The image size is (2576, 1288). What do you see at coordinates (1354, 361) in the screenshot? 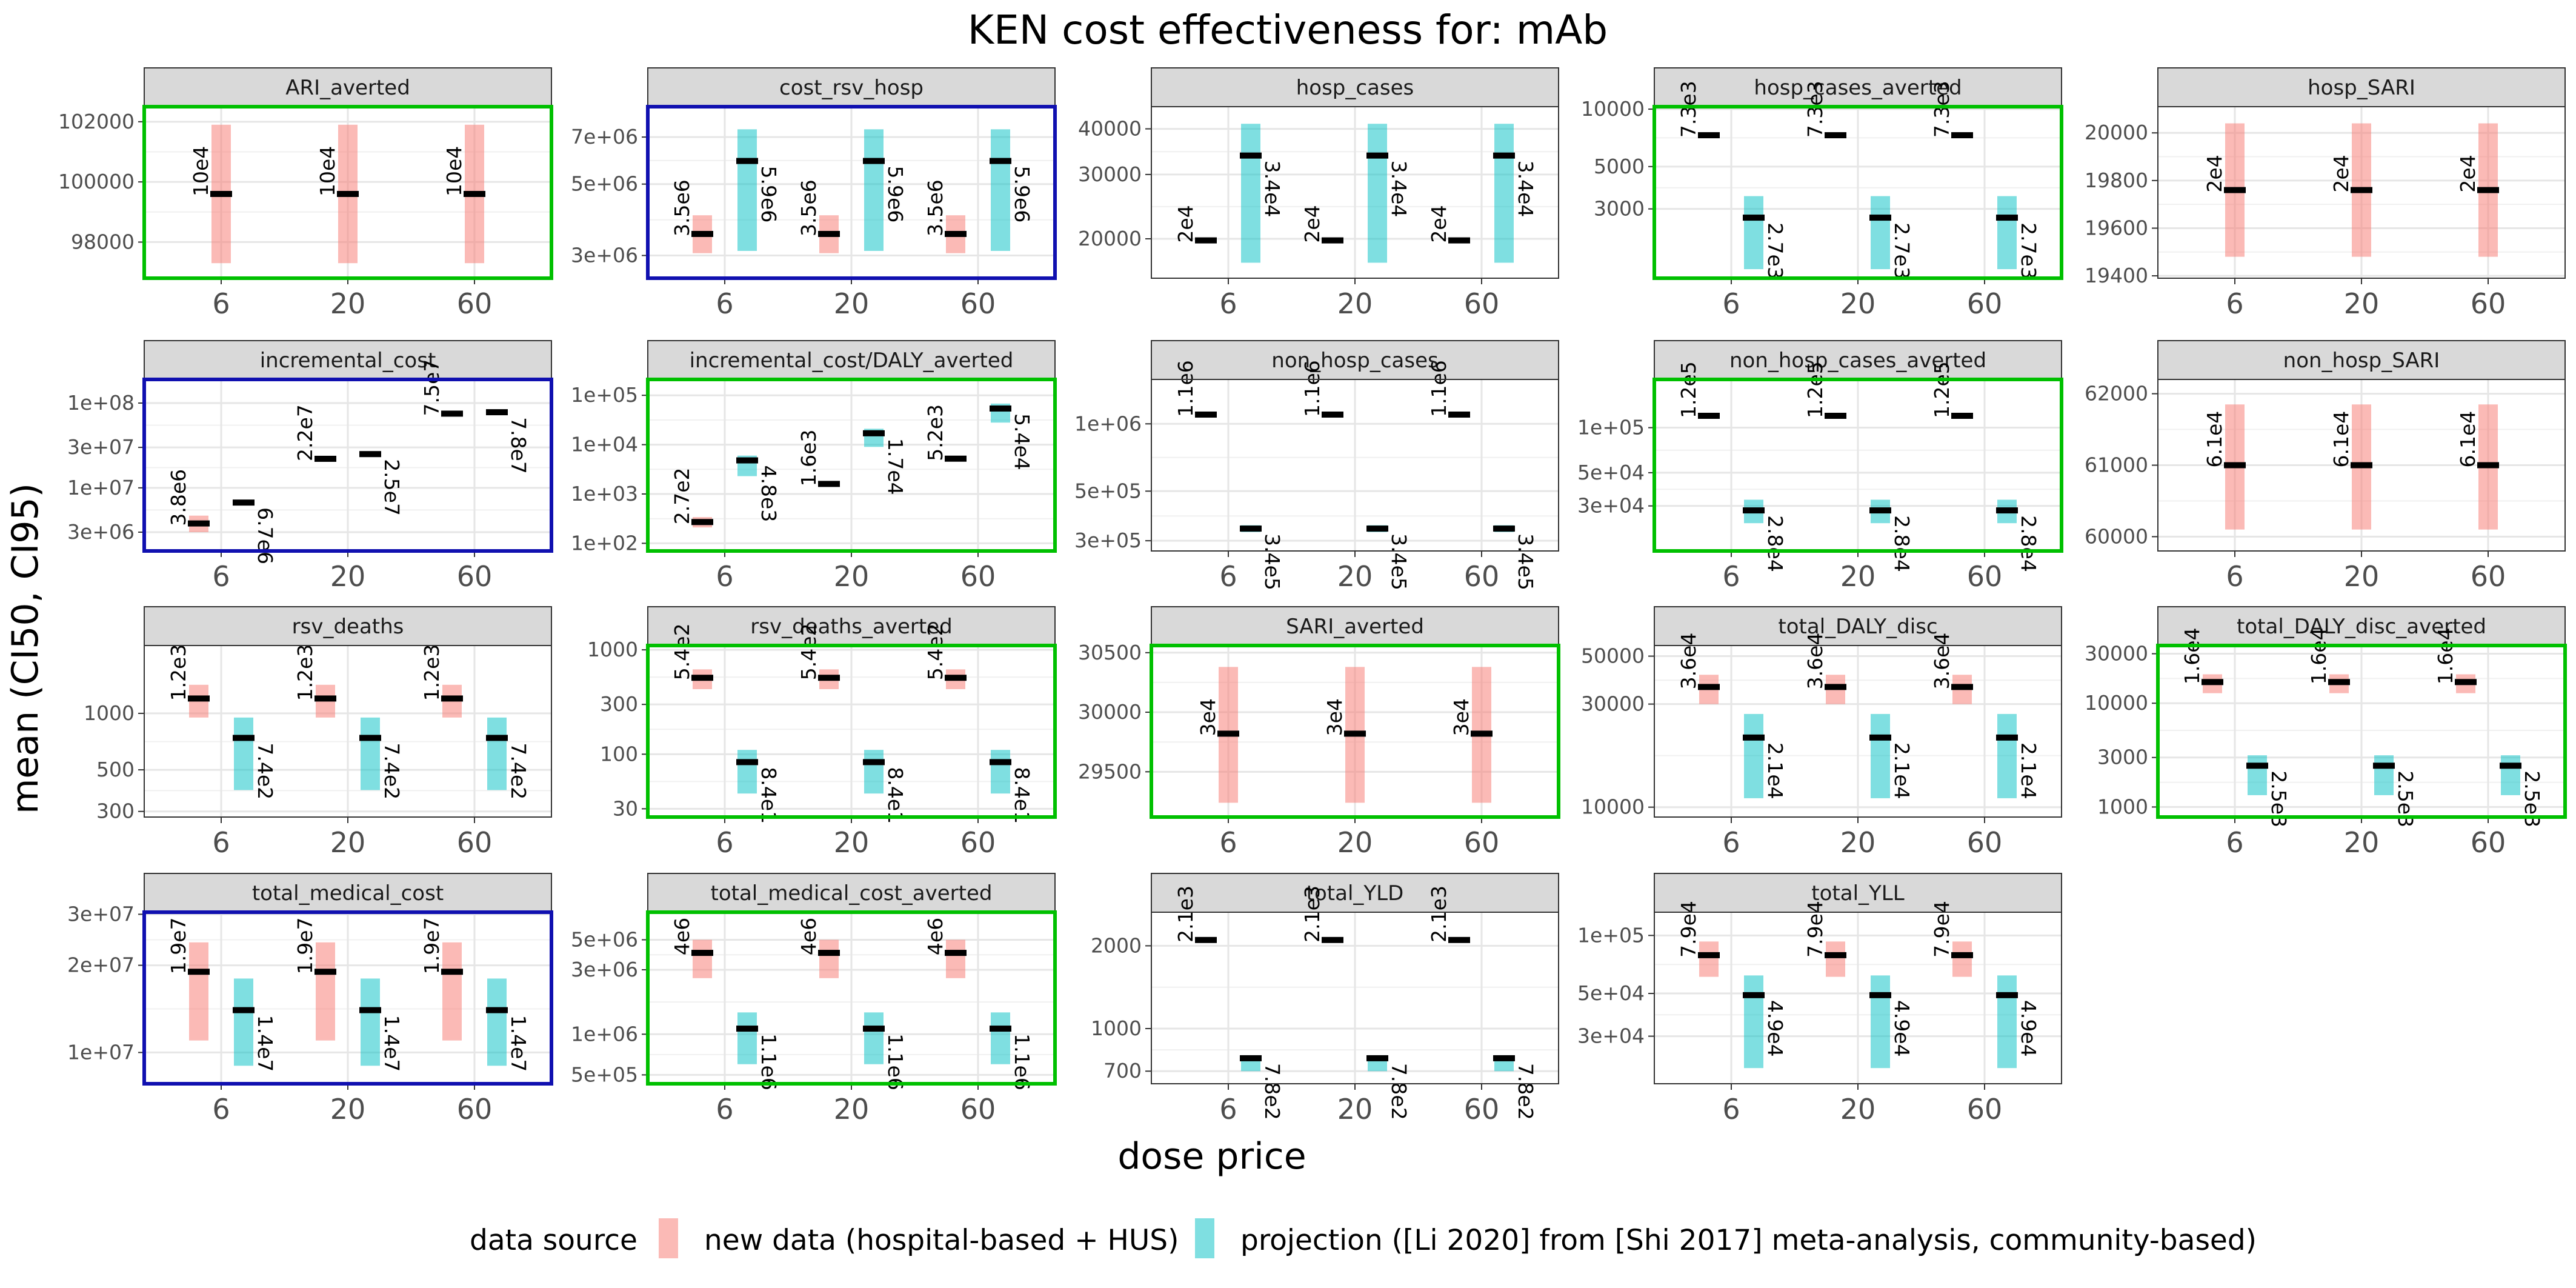
I see `facet-strip-label: non_hosp_cases` at bounding box center [1354, 361].